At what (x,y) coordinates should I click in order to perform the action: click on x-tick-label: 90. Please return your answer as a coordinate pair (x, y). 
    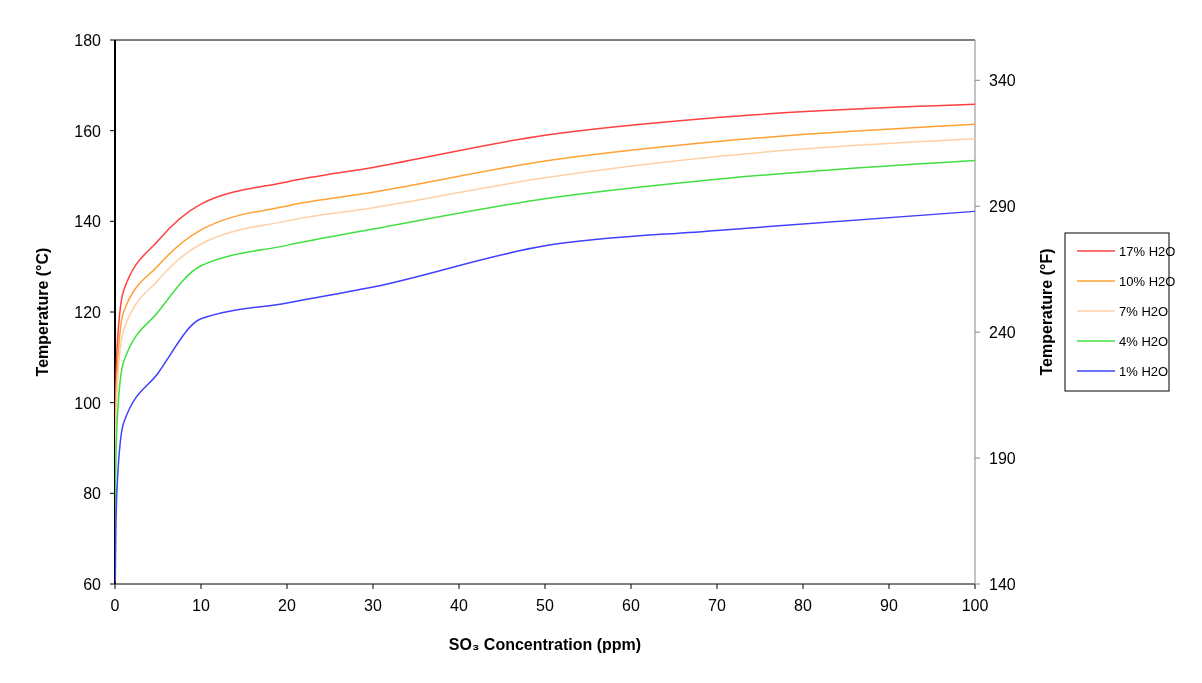
    Looking at the image, I should click on (889, 605).